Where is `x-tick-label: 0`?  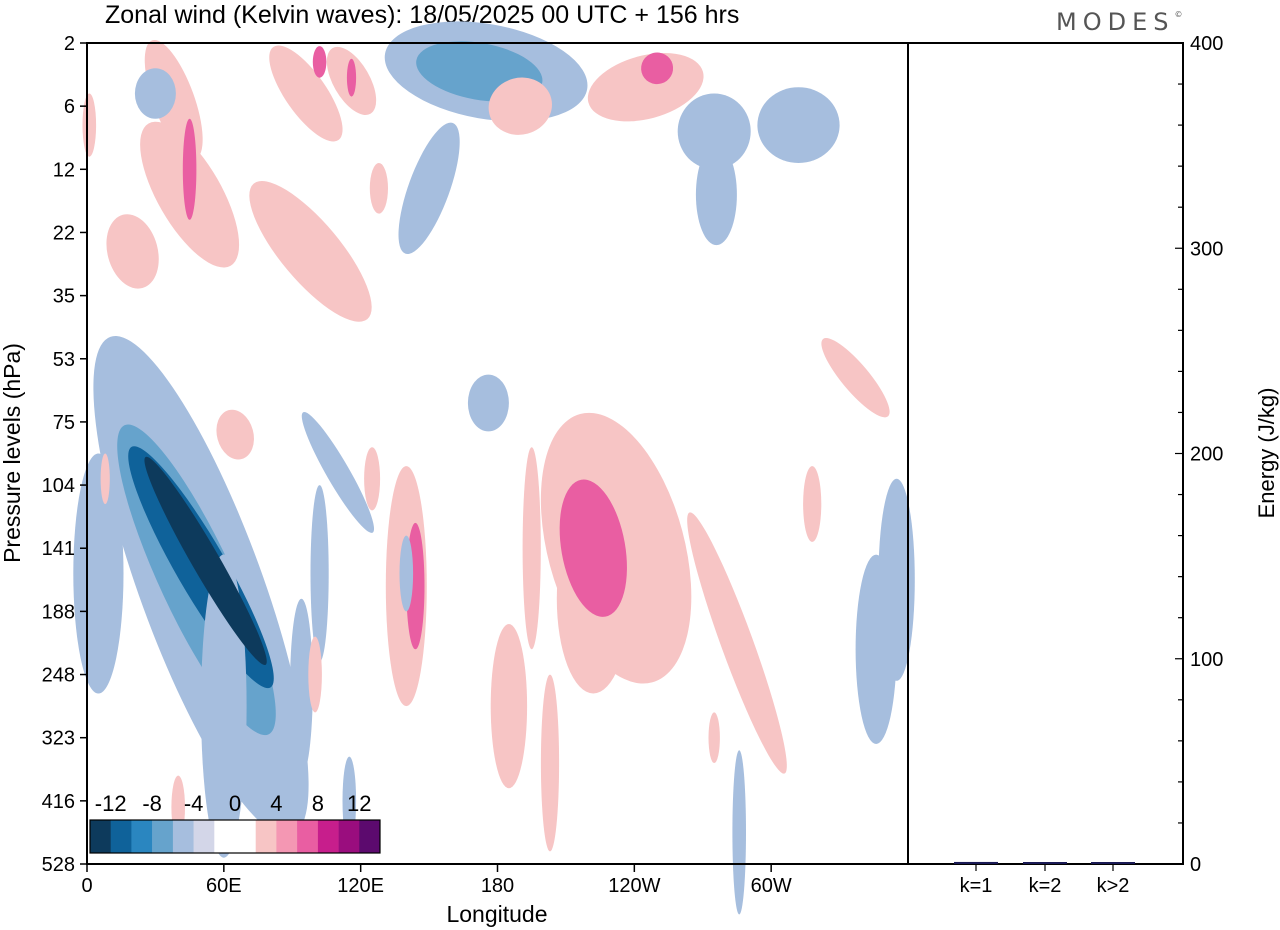
x-tick-label: 0 is located at coordinates (86, 886).